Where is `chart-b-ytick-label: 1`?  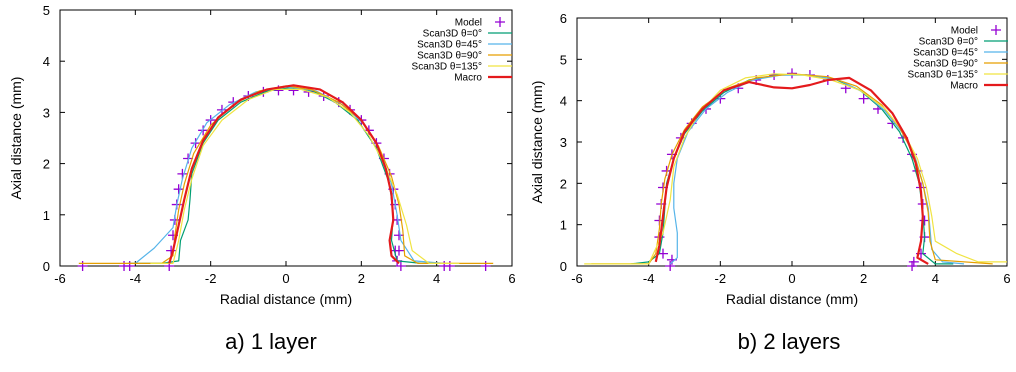 chart-b-ytick-label: 1 is located at coordinates (563, 225).